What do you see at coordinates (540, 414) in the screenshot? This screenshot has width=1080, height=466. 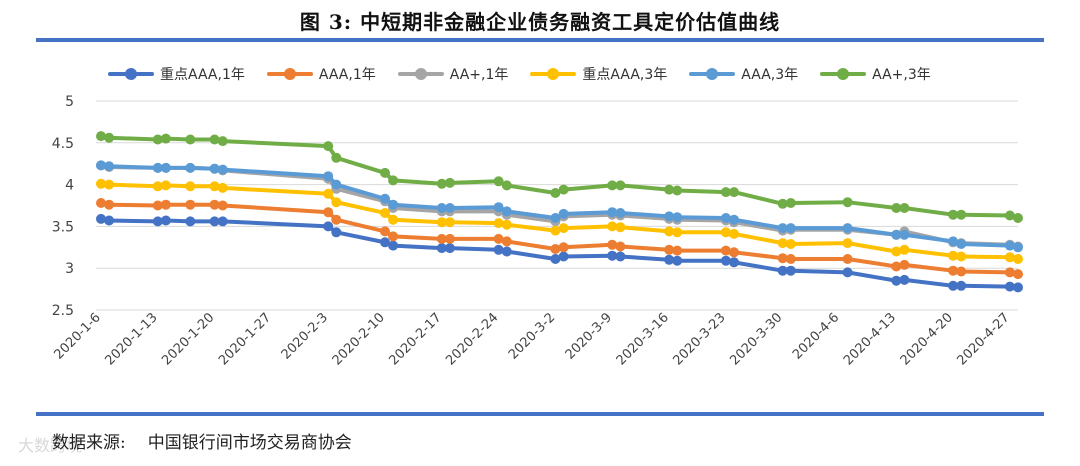 I see `bottom-divider` at bounding box center [540, 414].